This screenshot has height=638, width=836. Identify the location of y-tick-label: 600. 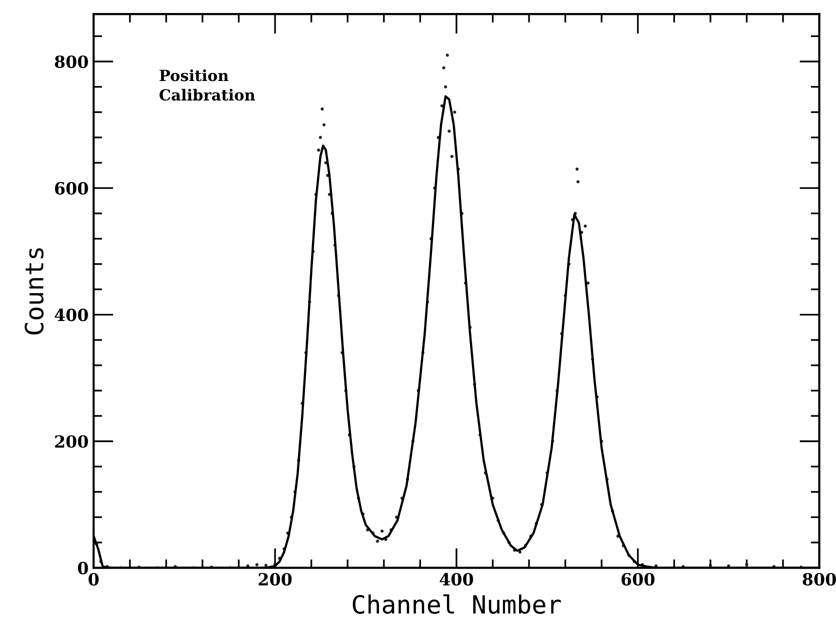
(71, 188).